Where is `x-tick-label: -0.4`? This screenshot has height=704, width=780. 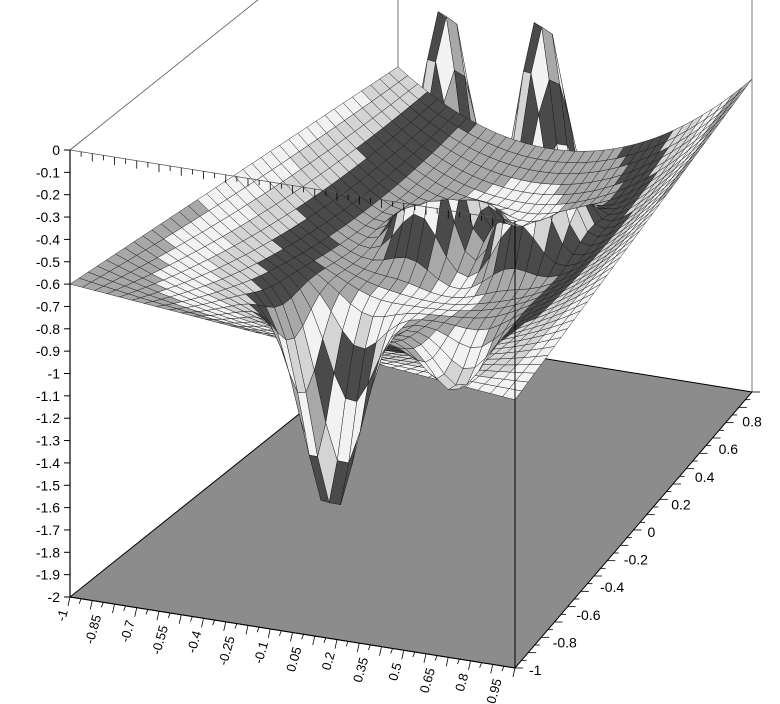
x-tick-label: -0.4 is located at coordinates (194, 642).